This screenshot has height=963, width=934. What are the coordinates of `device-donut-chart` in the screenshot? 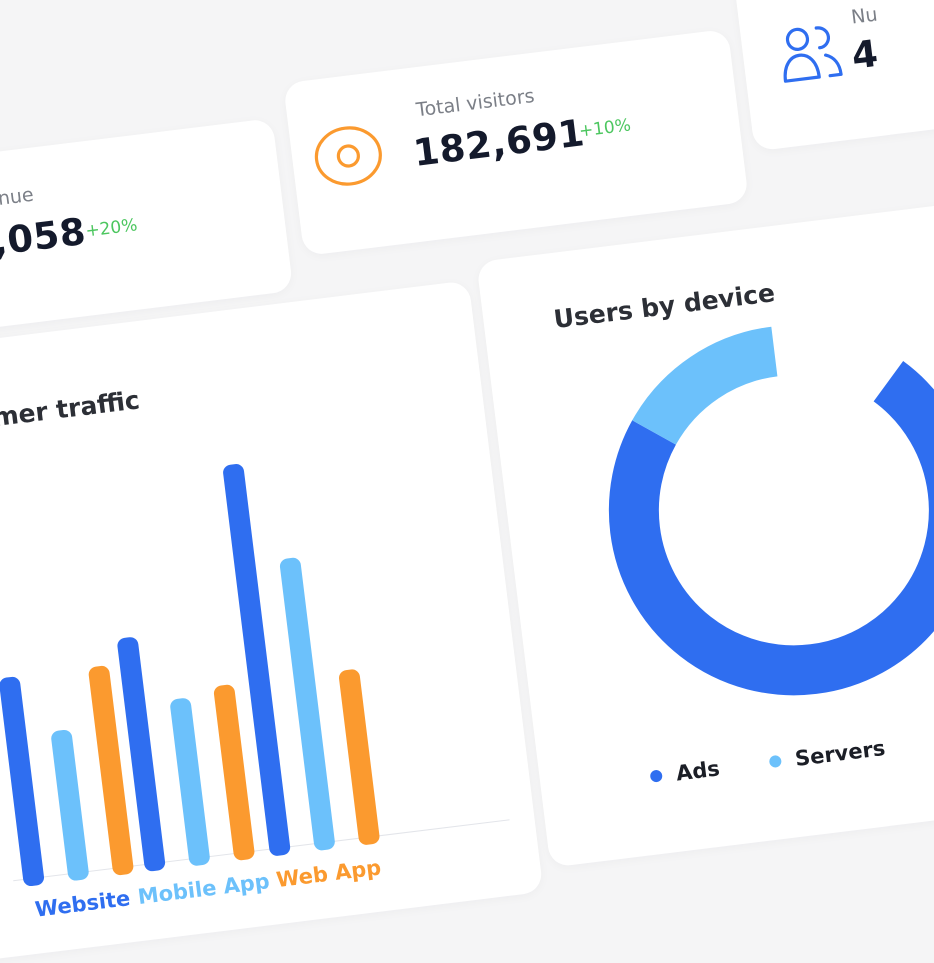 It's located at (771, 510).